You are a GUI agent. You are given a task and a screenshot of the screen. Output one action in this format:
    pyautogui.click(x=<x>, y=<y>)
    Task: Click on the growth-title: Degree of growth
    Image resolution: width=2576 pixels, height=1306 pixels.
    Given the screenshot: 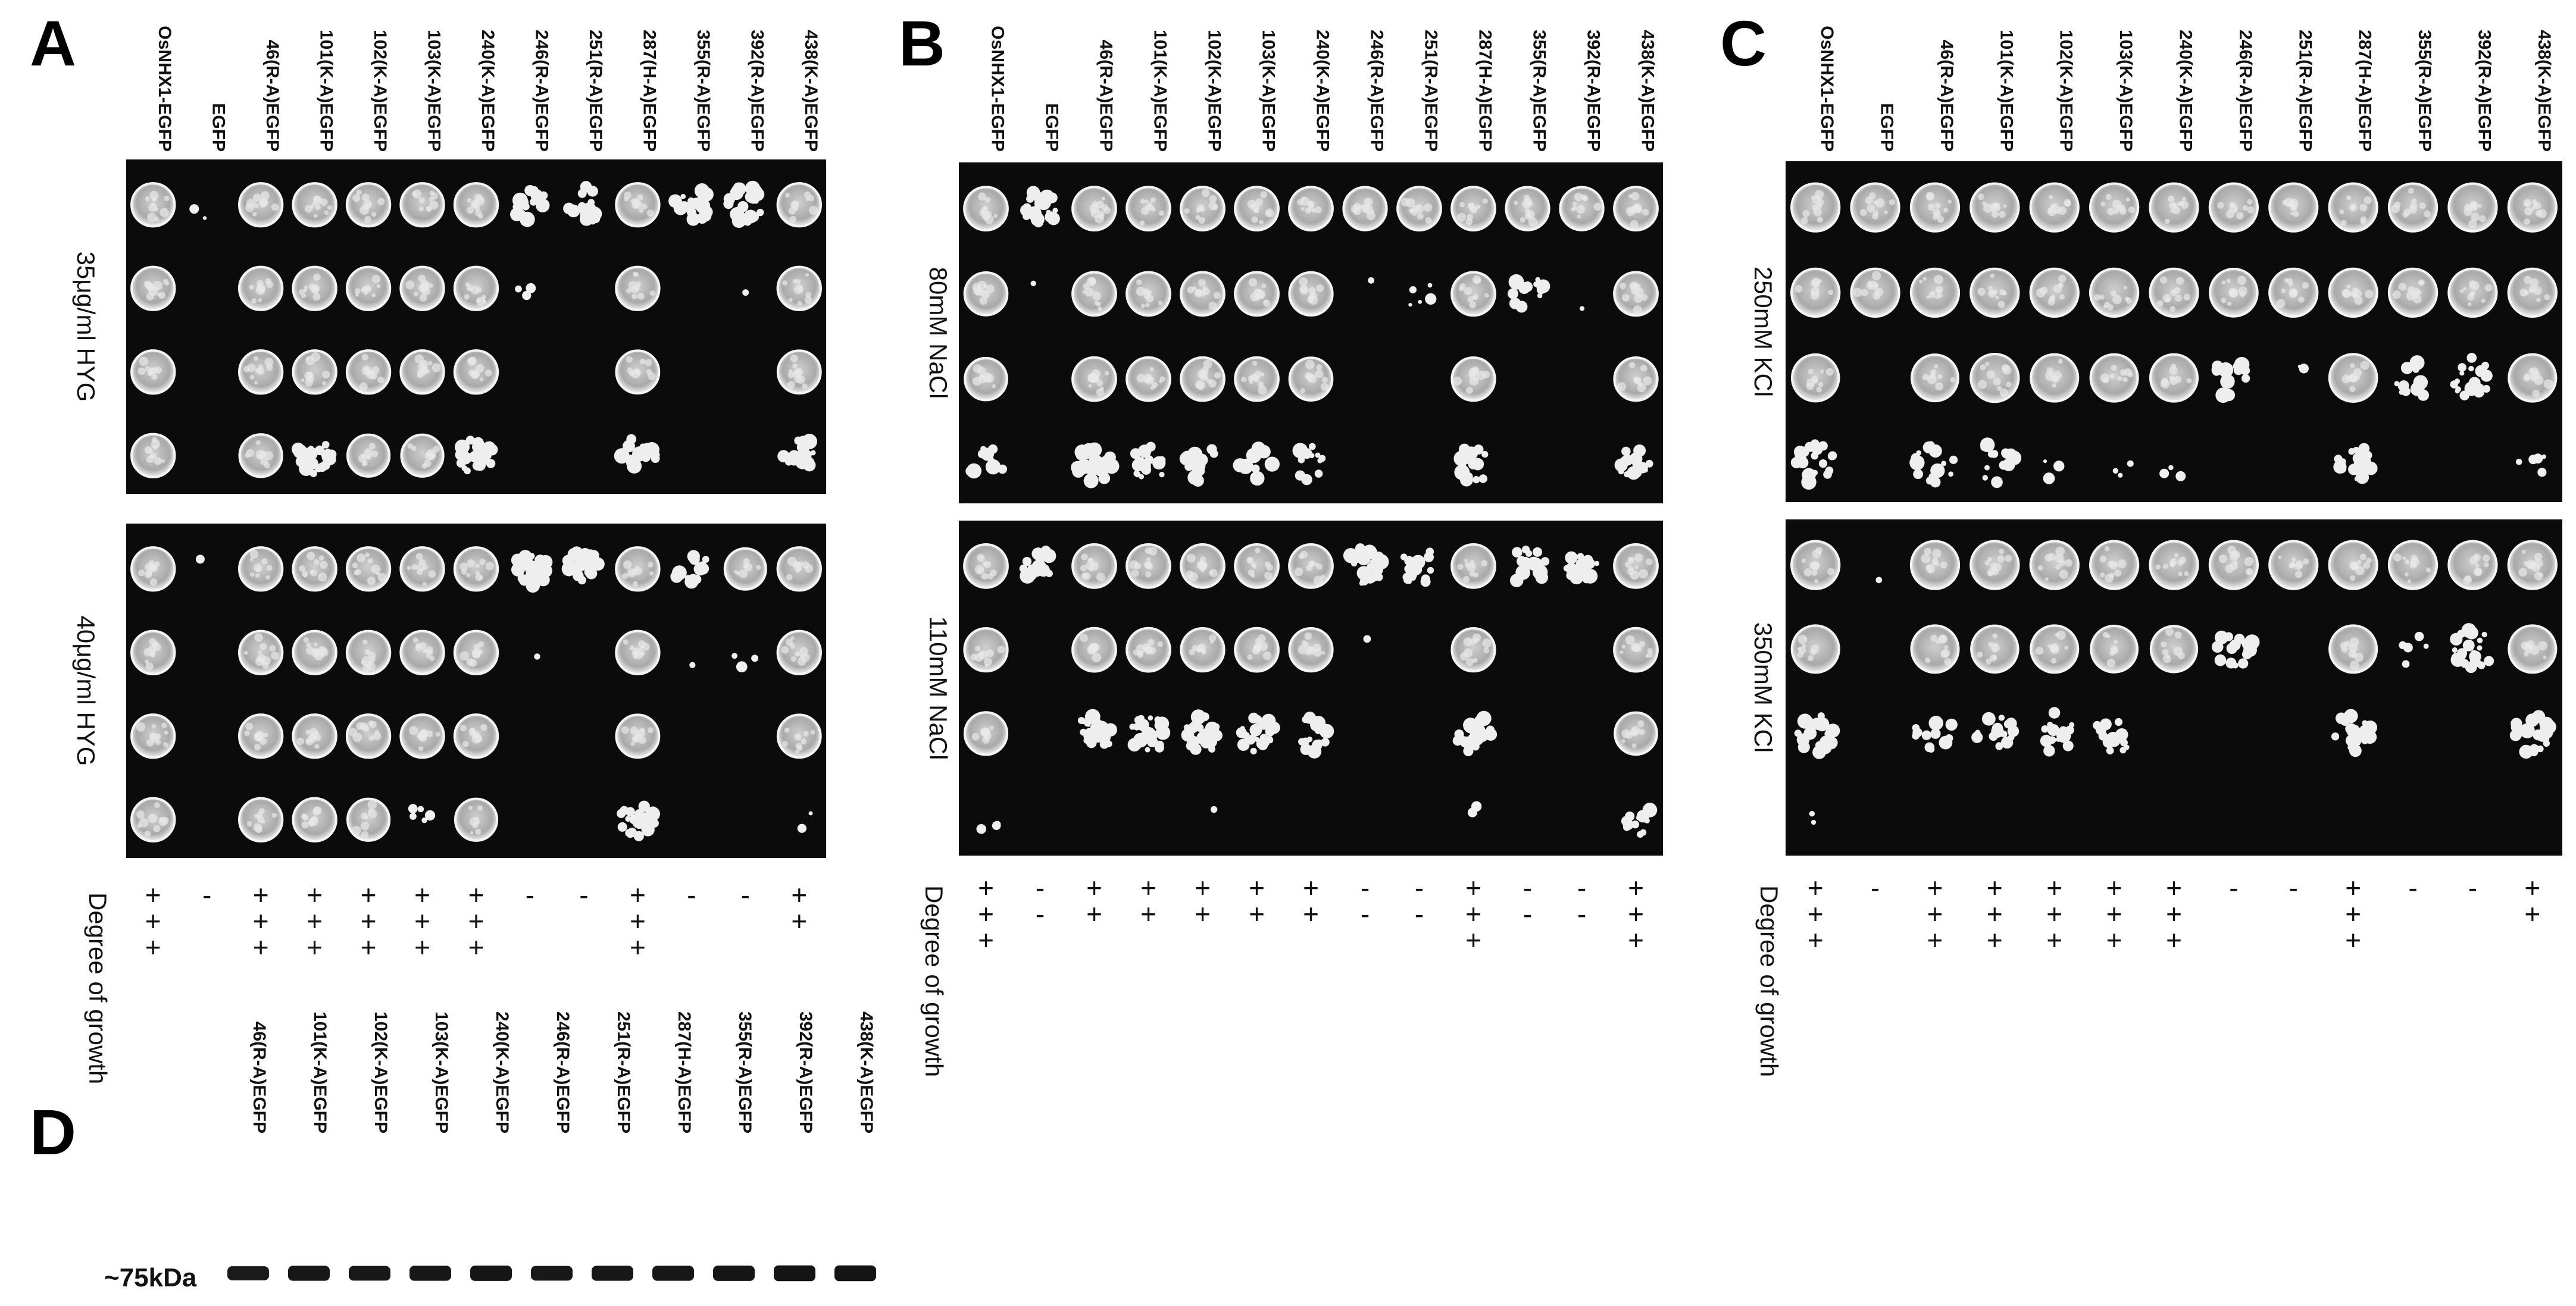 What is the action you would take?
    pyautogui.click(x=98, y=988)
    